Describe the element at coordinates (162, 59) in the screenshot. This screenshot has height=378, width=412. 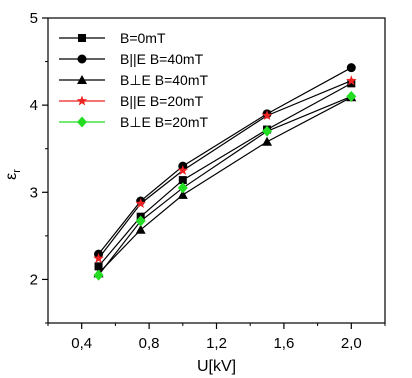
I see `legend-label: B||E B=40mT` at that location.